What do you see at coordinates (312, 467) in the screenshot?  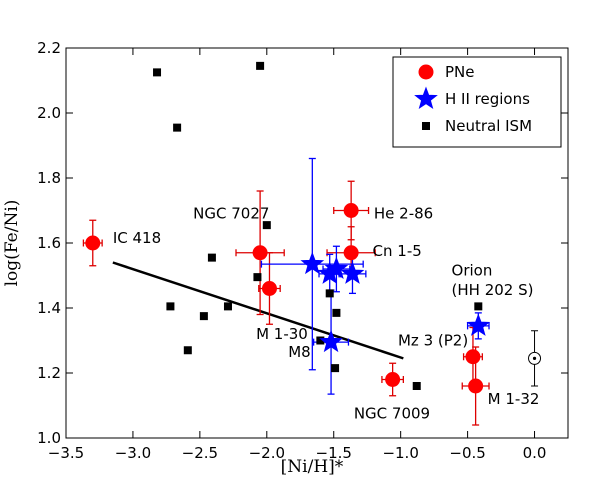 I see `x-axis-label: [Ni/H]*` at bounding box center [312, 467].